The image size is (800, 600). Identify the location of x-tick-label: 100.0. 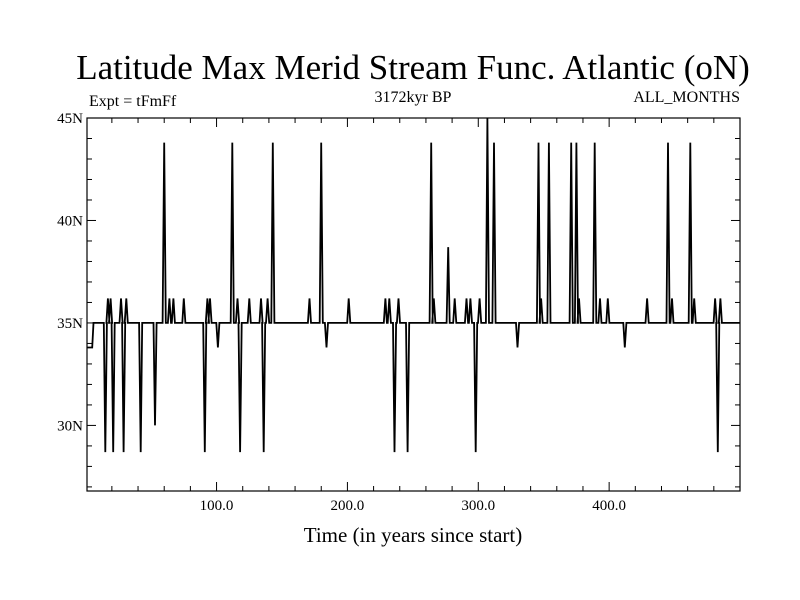
(217, 506).